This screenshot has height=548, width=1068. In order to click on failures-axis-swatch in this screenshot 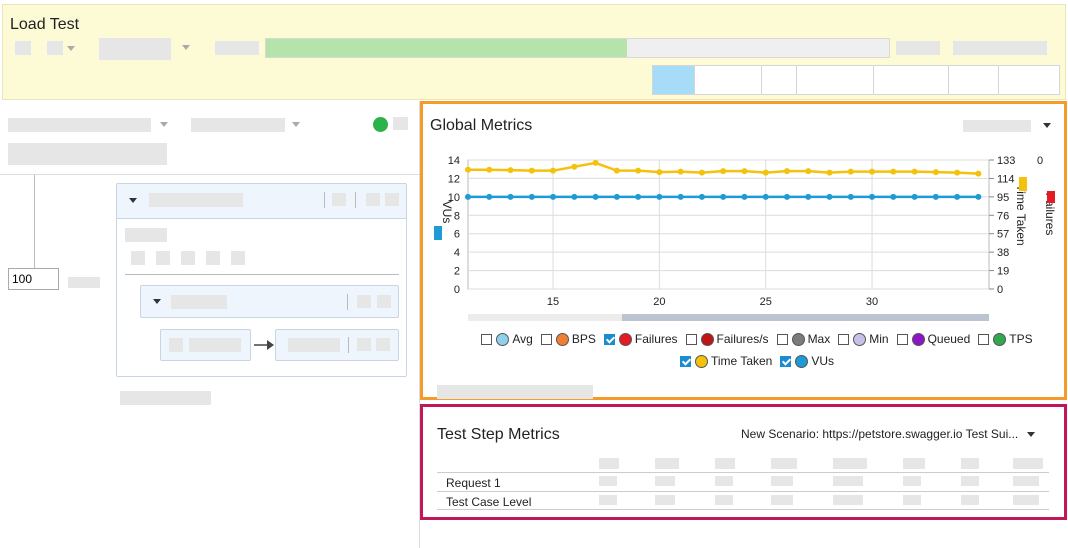, I will do `click(1051, 197)`.